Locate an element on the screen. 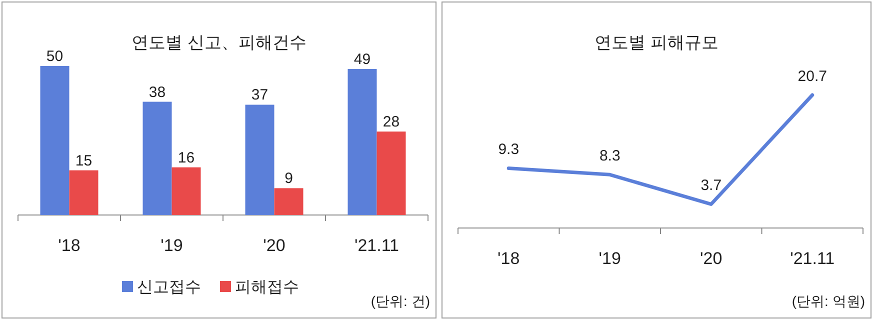 The image size is (873, 321). text: (단위: 억원) is located at coordinates (828, 301).